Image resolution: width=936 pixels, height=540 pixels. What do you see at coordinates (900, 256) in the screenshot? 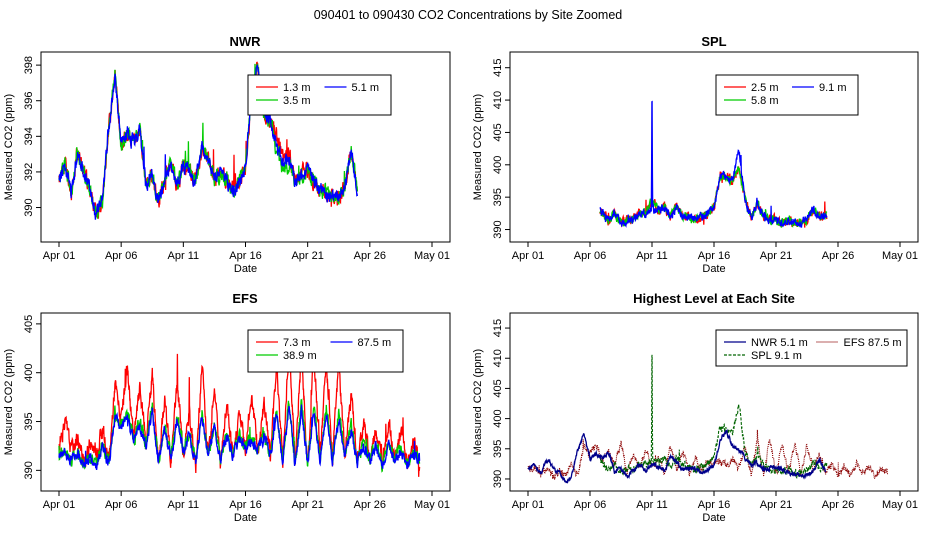
I see `spl-x-tick-label: May 01` at bounding box center [900, 256].